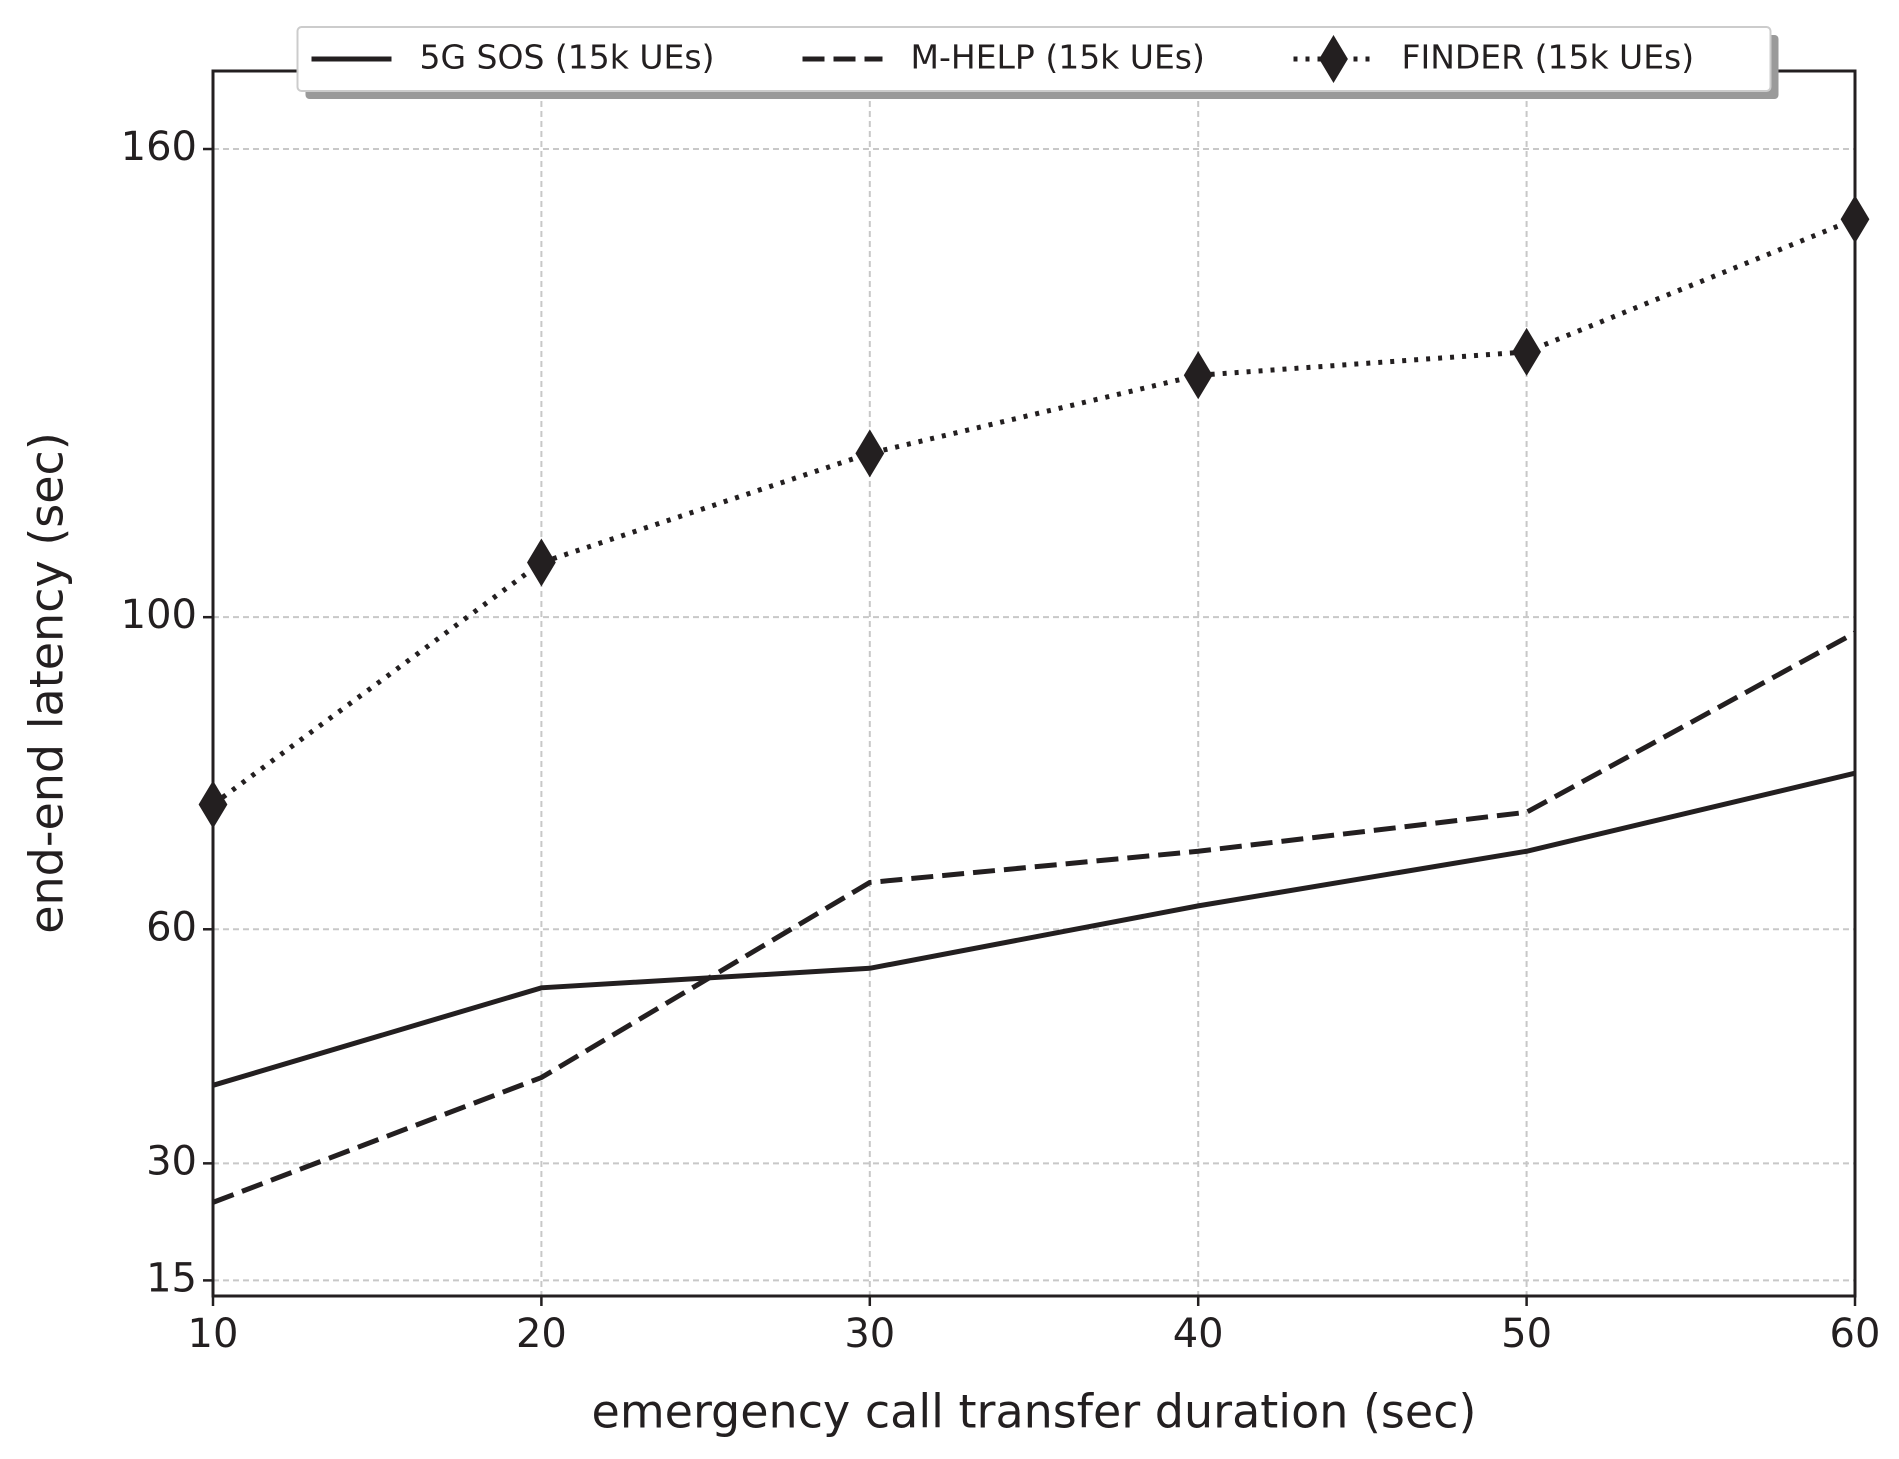 The height and width of the screenshot is (1459, 1899). What do you see at coordinates (171, 927) in the screenshot?
I see `y-tick-label: 60` at bounding box center [171, 927].